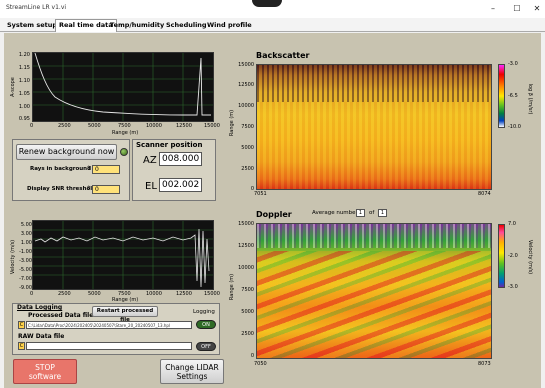 This screenshot has width=545, height=388. I want to click on maximize-button: ☐, so click(517, 8).